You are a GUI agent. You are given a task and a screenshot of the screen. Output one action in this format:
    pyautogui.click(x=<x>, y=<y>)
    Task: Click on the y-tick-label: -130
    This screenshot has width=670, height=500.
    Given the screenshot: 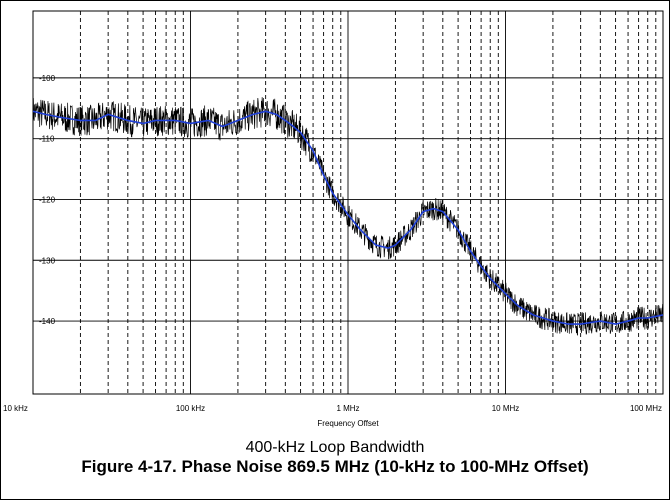 What is the action you would take?
    pyautogui.click(x=47, y=260)
    